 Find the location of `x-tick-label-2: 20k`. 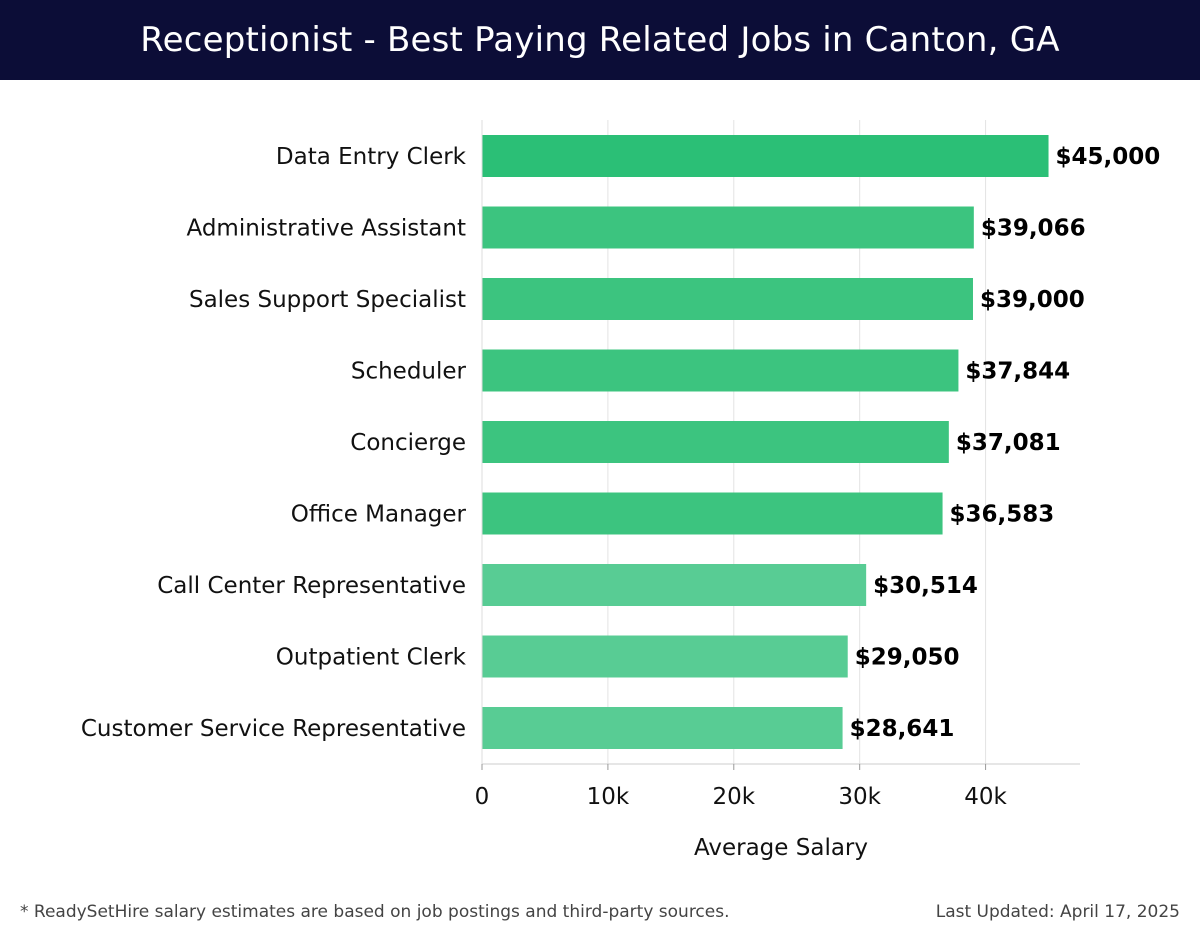

x-tick-label-2: 20k is located at coordinates (733, 797).